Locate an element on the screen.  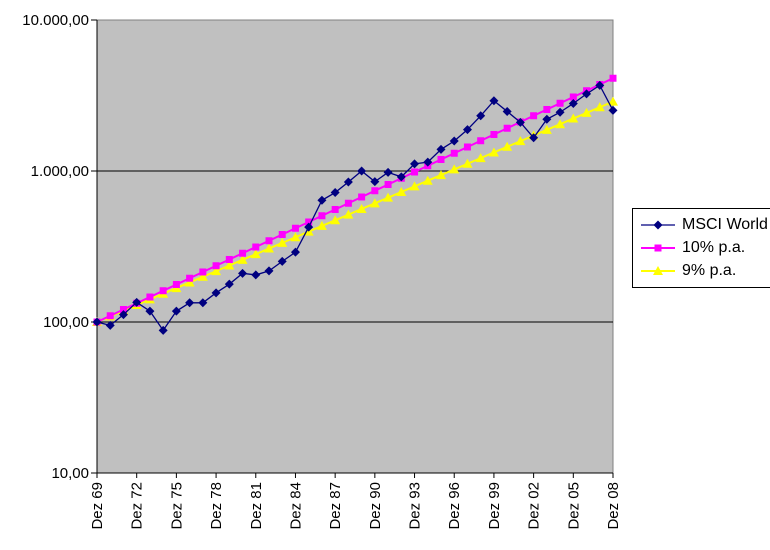
legend-label: MSCI World is located at coordinates (725, 224).